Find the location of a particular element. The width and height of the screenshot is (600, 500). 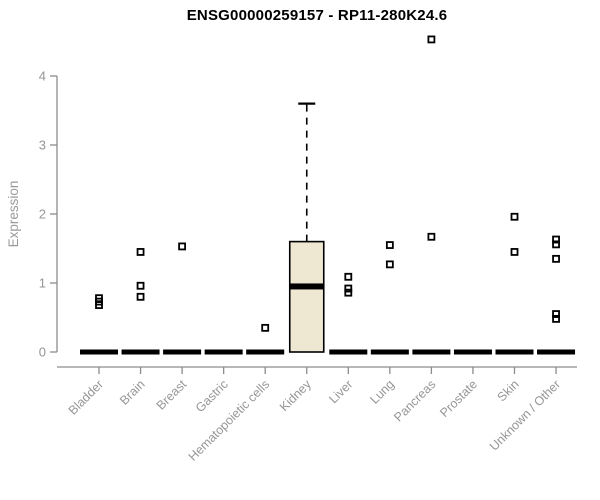

y-tick-label: 2 is located at coordinates (42, 214).